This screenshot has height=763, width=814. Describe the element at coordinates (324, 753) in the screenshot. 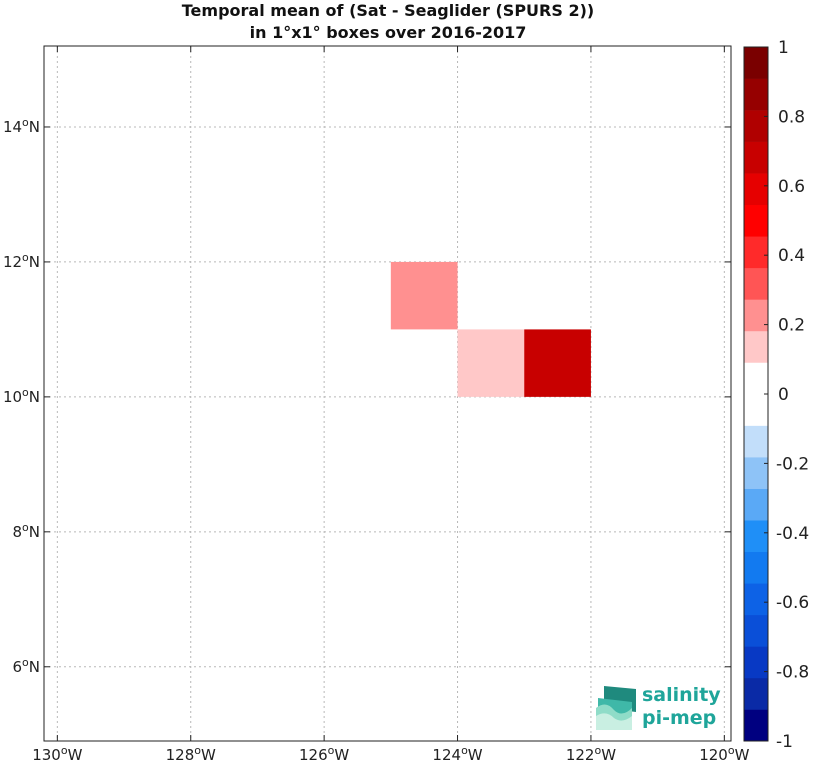

I see `x-tick-label: 126oW` at that location.